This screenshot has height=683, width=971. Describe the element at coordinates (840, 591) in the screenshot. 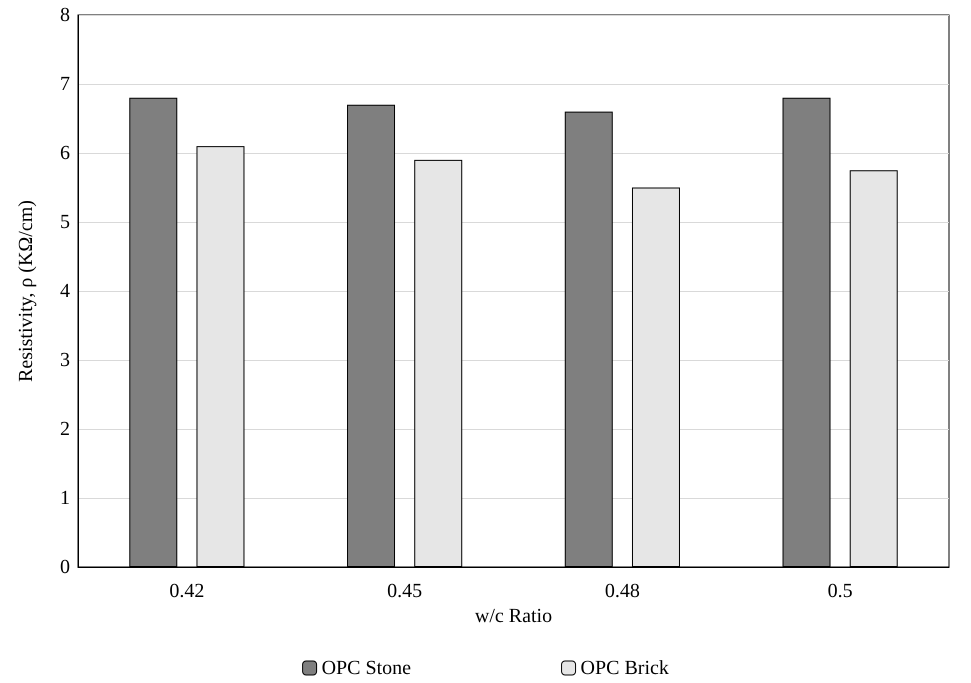

I see `x-tick-label: 0.5` at that location.